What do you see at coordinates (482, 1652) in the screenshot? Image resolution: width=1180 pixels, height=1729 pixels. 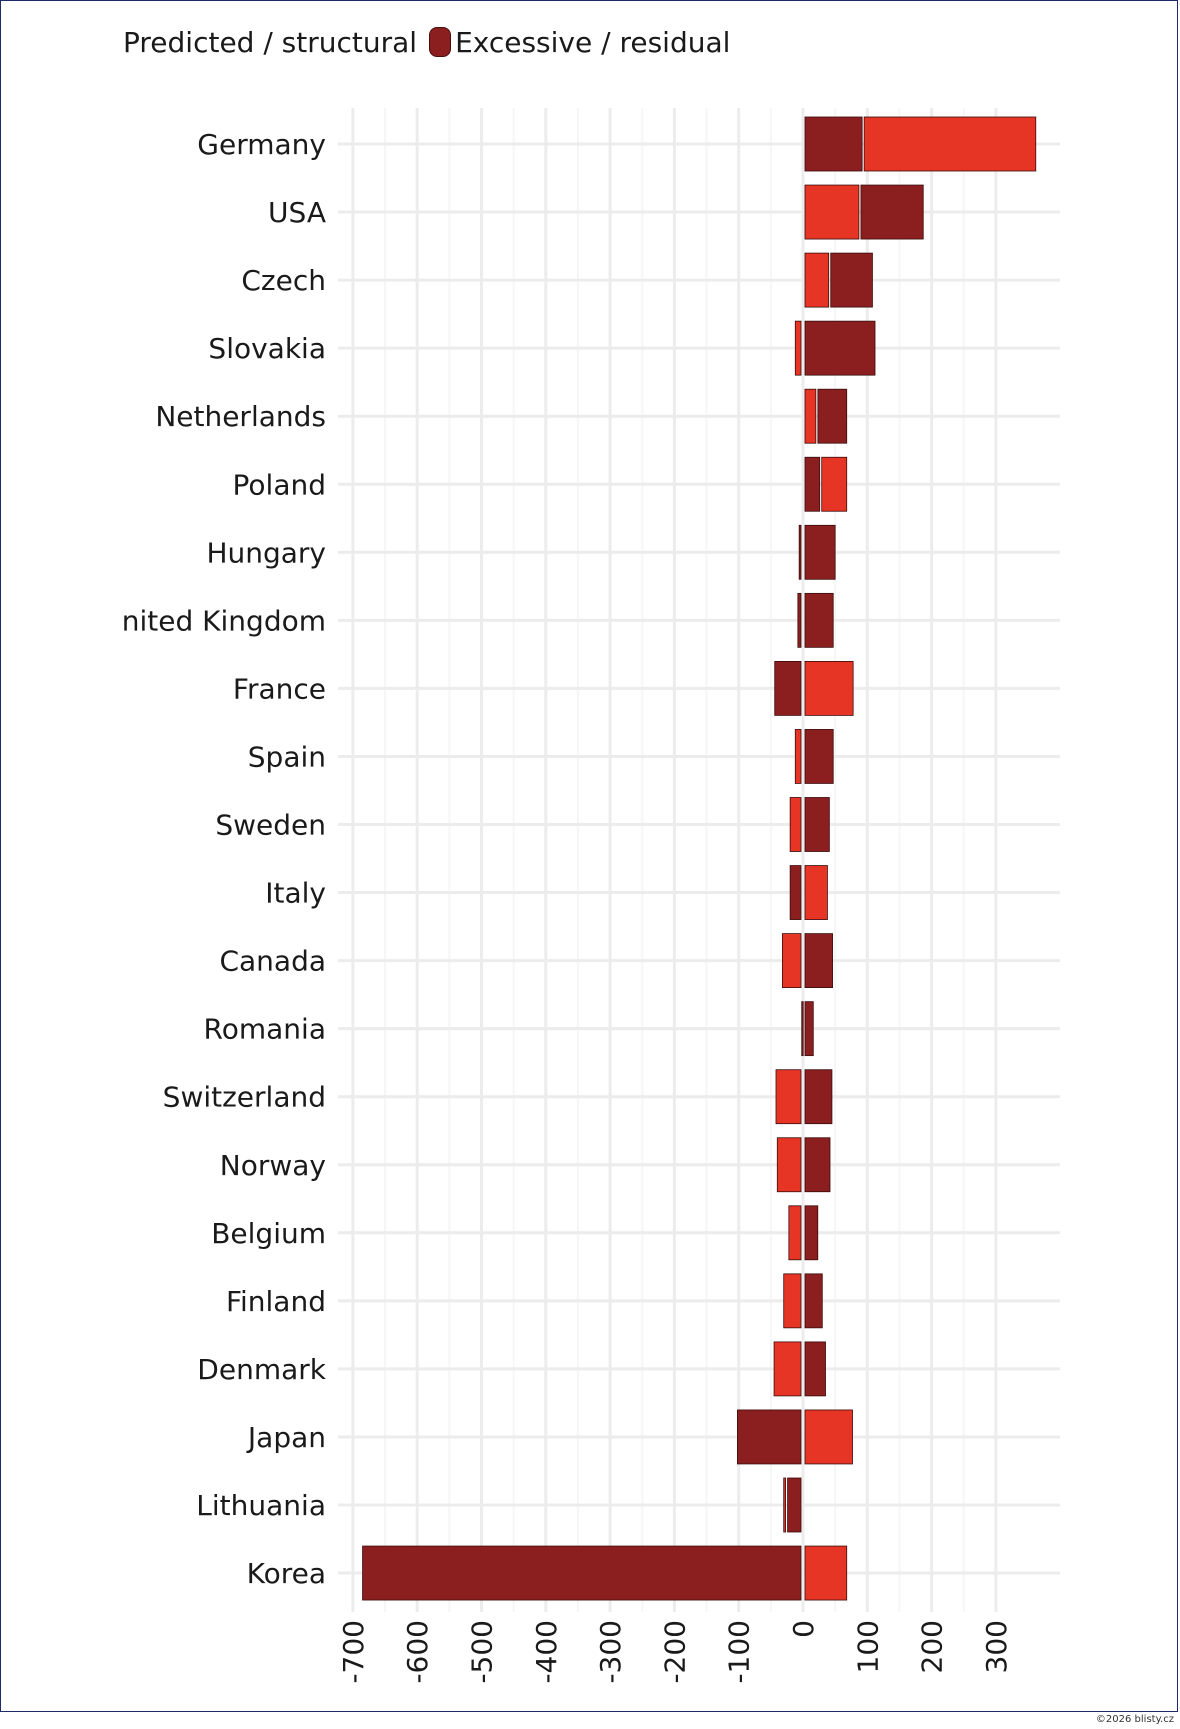 I see `x-tick-label: -500` at bounding box center [482, 1652].